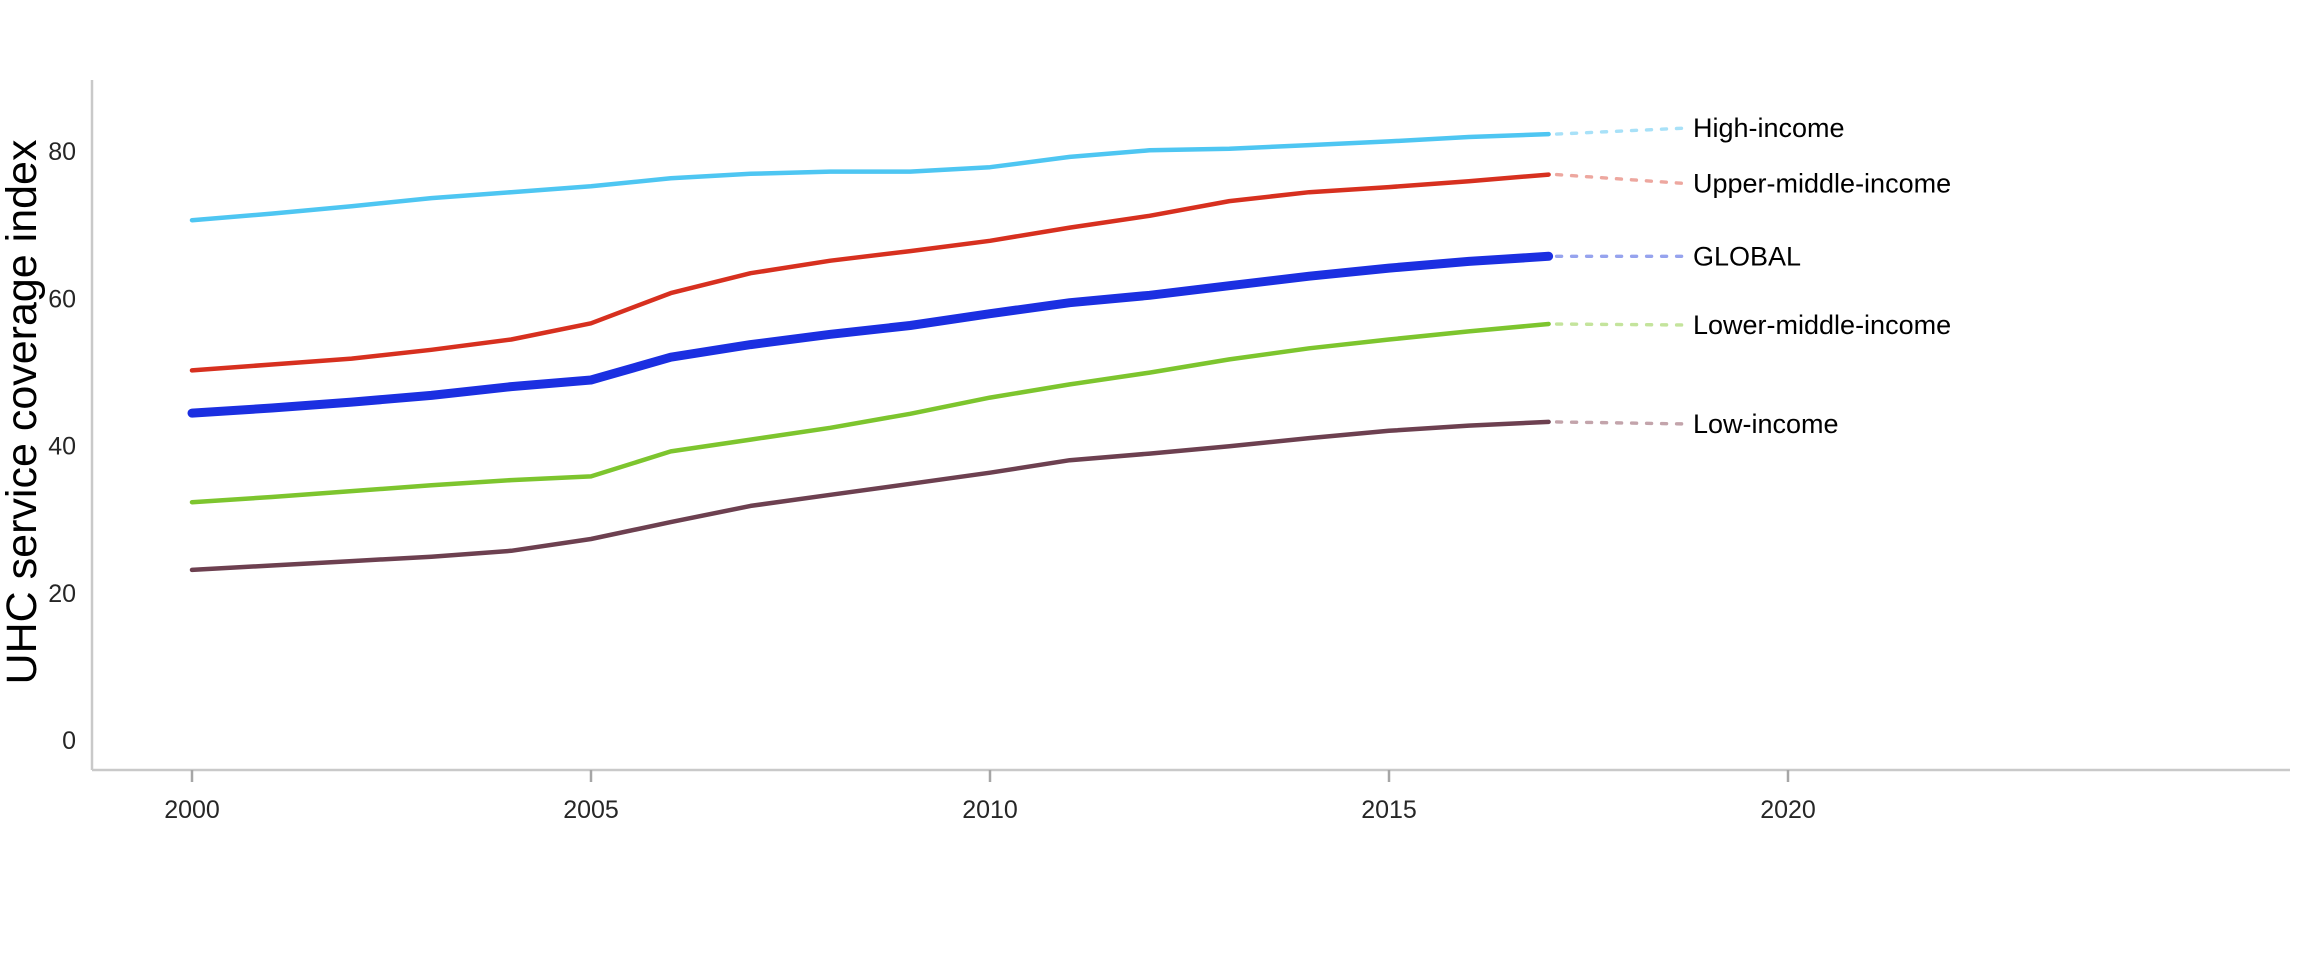 This screenshot has width=2304, height=960. Describe the element at coordinates (870, 177) in the screenshot. I see `series-line-high-income` at that location.